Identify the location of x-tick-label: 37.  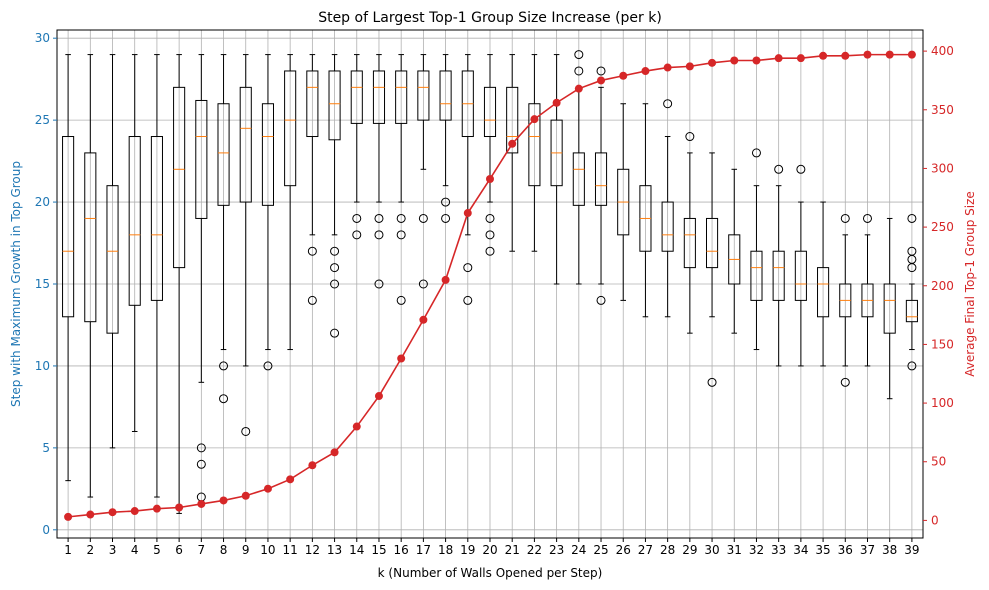
(867, 550).